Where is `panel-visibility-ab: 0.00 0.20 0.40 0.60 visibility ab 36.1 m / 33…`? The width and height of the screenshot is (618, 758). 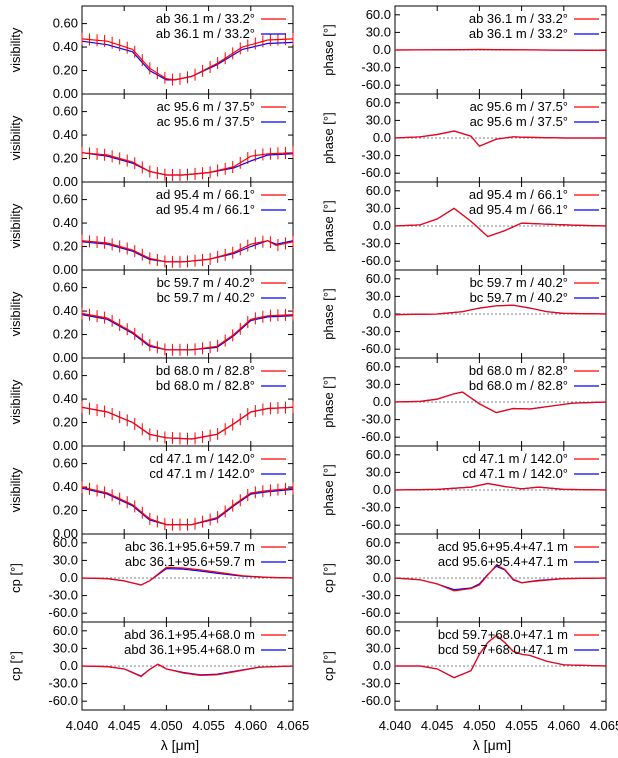 panel-visibility-ab: 0.00 0.20 0.40 0.60 visibility ab 36.1 m / 33… is located at coordinates (151, 53).